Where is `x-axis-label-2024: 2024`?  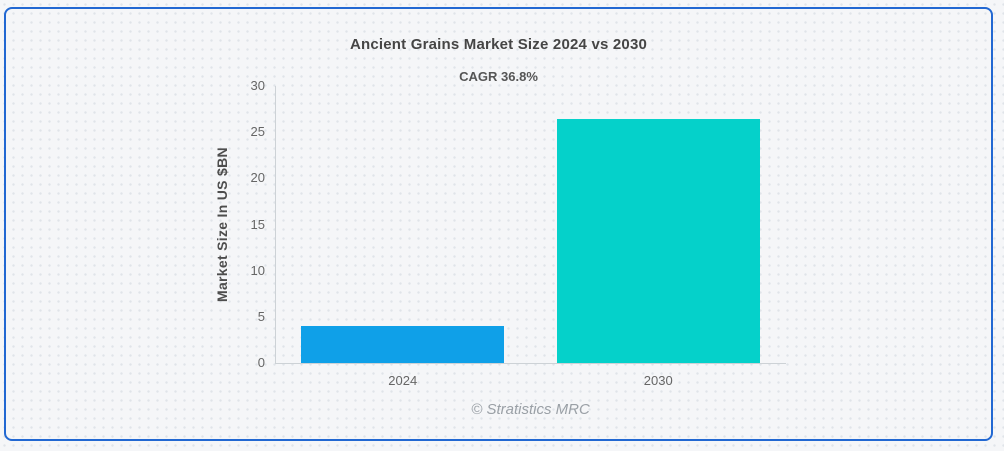
x-axis-label-2024: 2024 is located at coordinates (403, 380).